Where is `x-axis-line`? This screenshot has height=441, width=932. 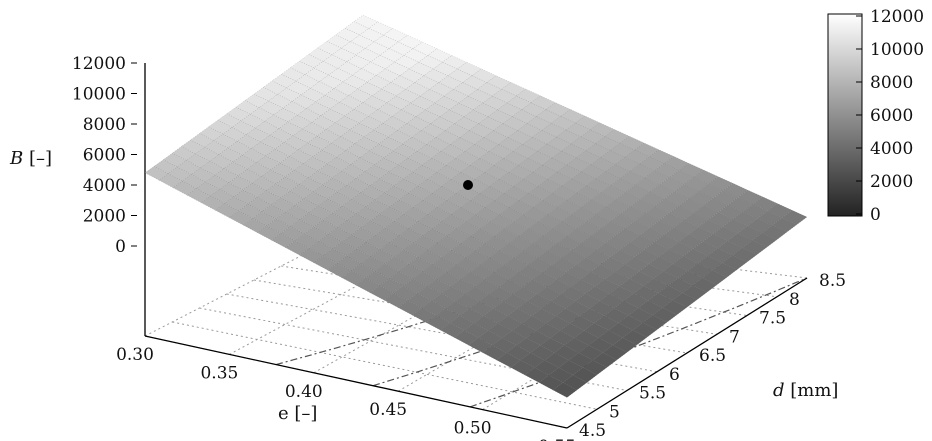
x-axis-line is located at coordinates (356, 382).